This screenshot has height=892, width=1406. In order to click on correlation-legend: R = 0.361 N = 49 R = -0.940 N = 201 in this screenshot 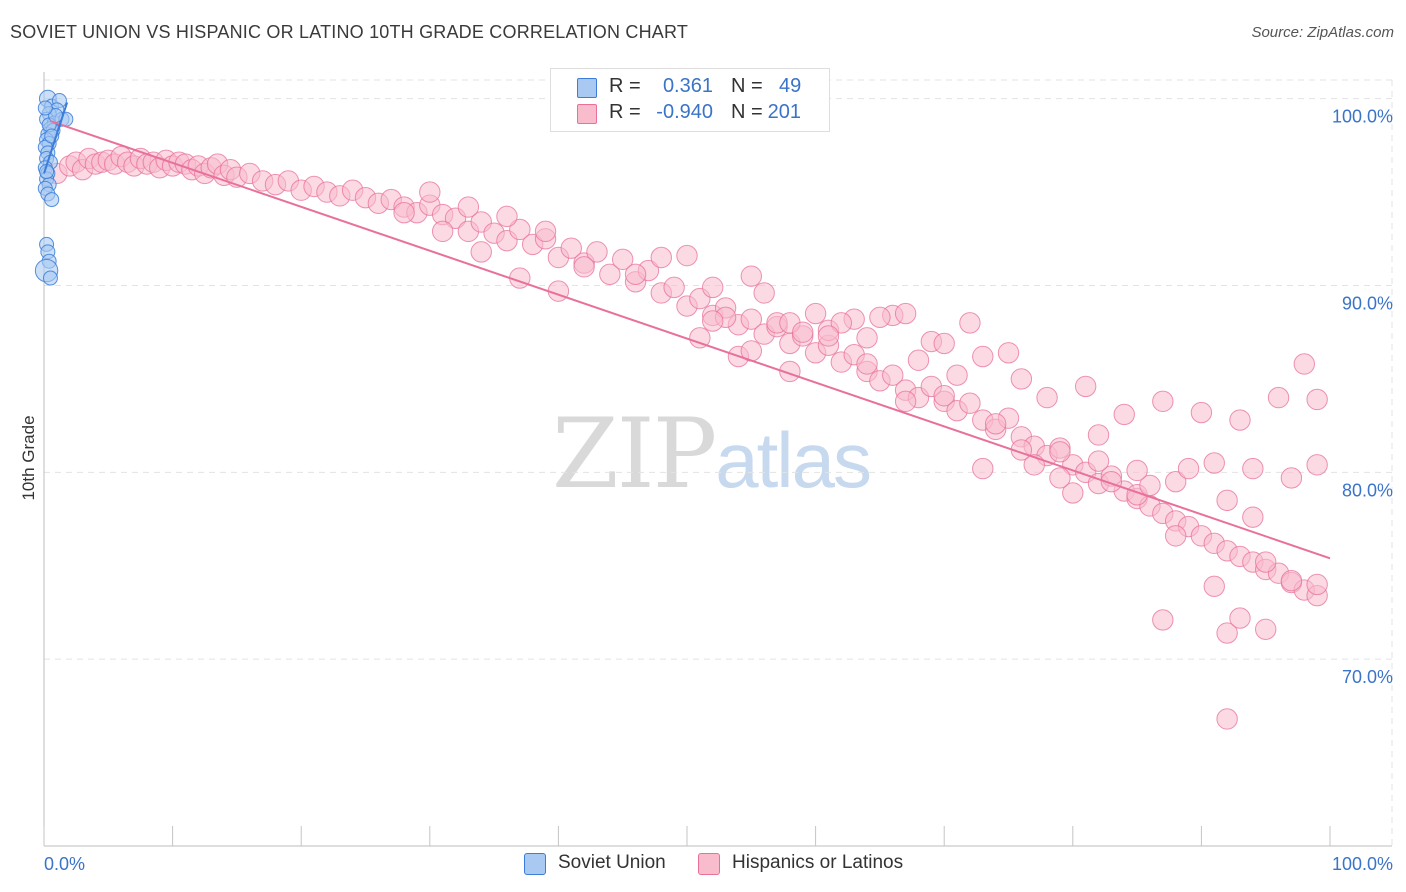, I will do `click(690, 100)`.